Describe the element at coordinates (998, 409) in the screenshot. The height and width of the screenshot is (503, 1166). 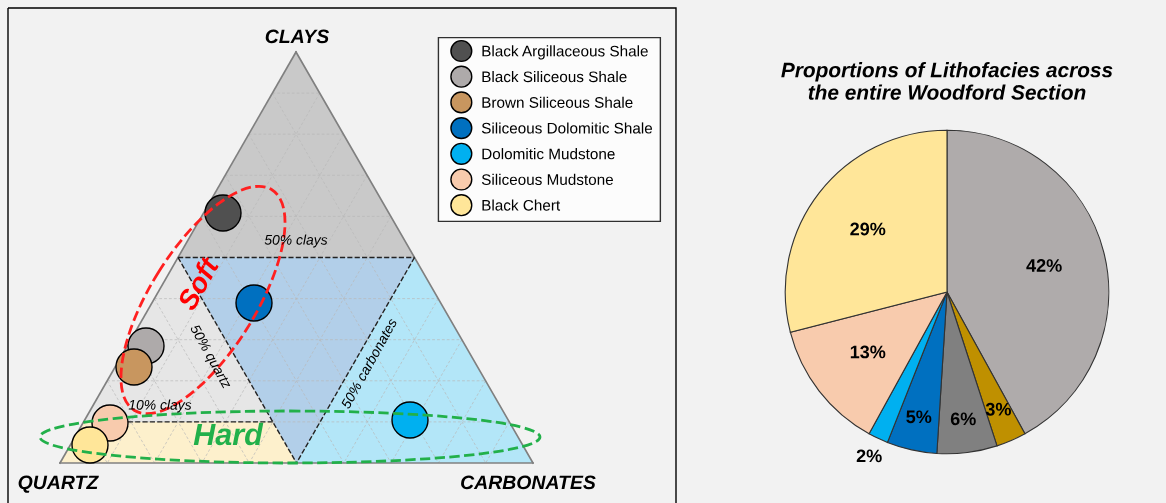
I see `data-label: 3%` at that location.